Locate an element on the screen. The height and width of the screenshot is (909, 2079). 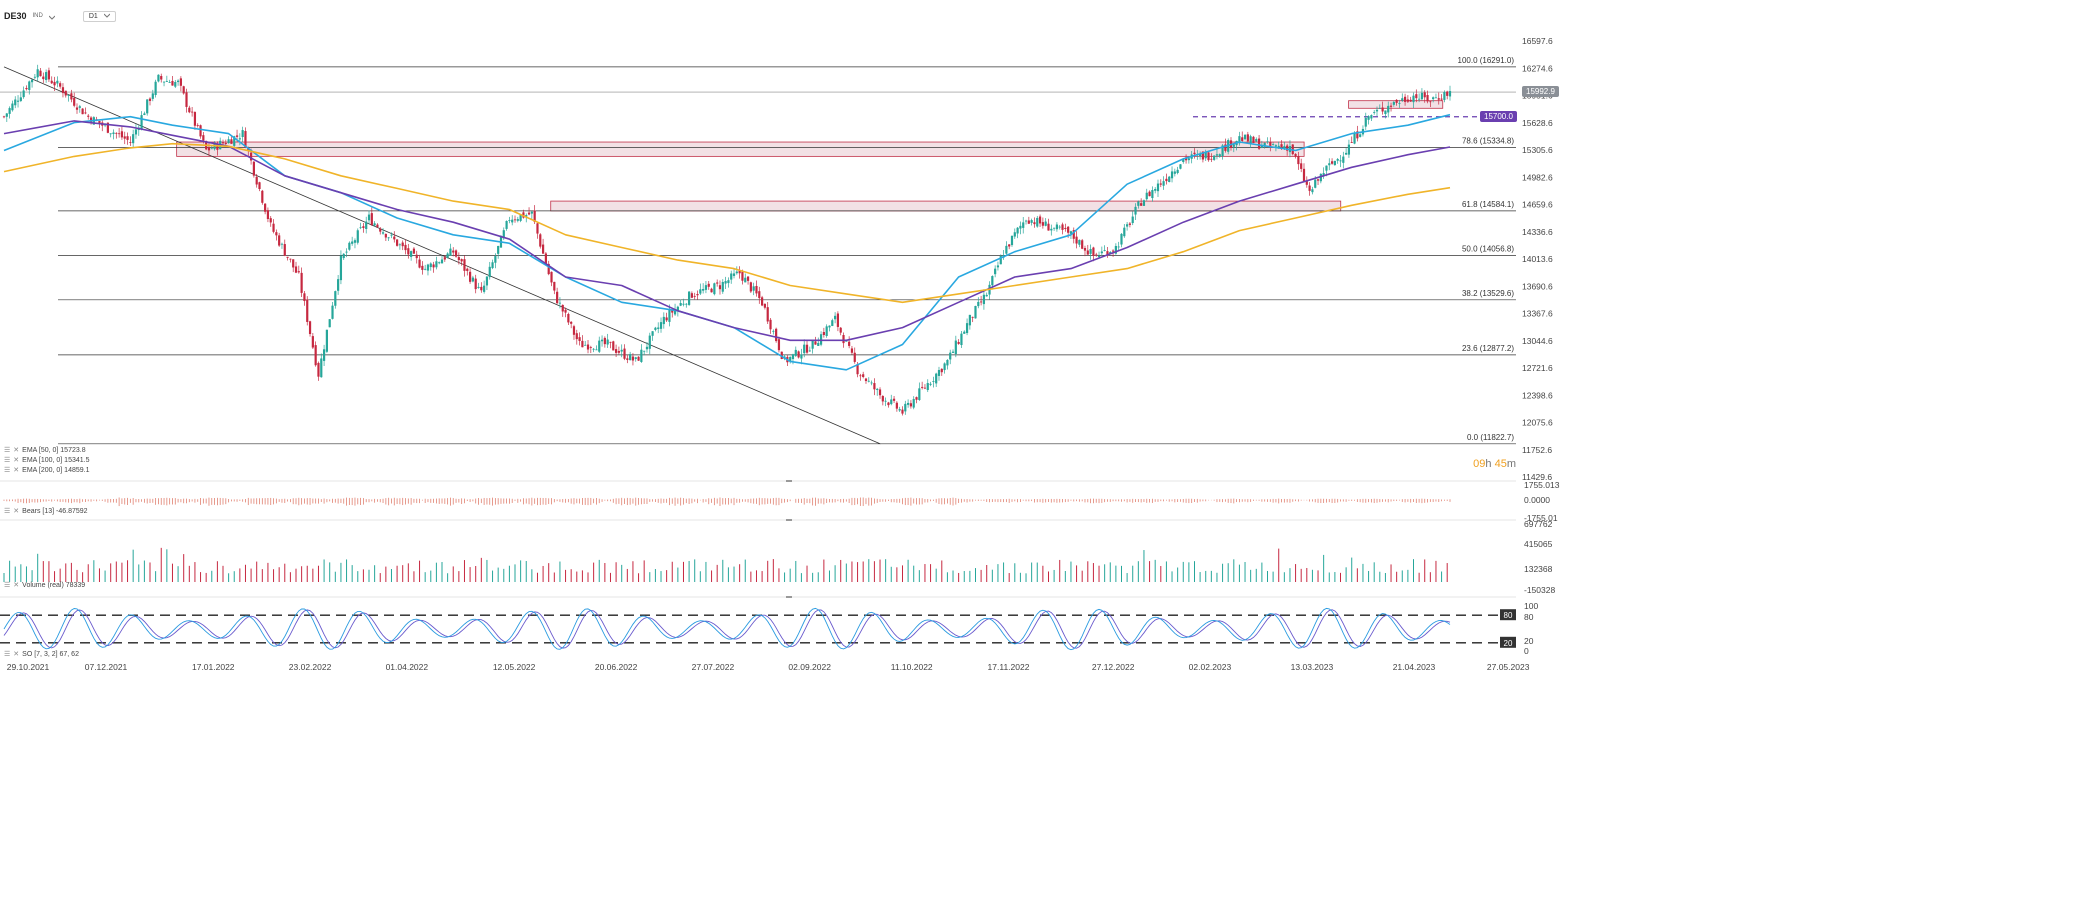
price-axis-tick: 14336.6 is located at coordinates (1537, 232).